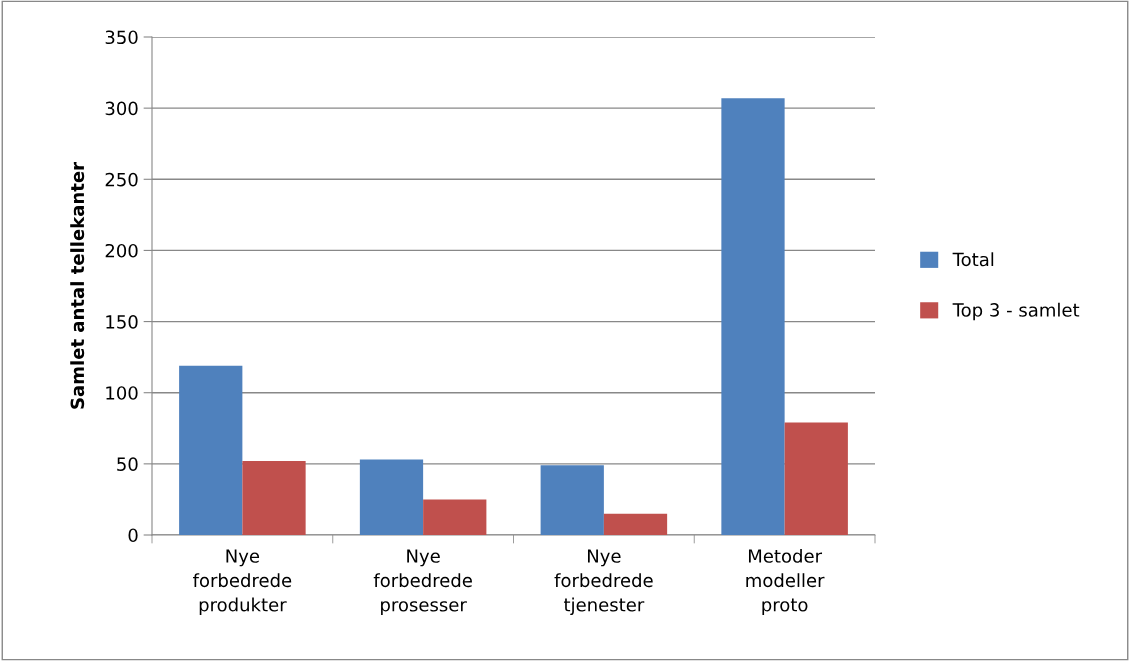 This screenshot has height=661, width=1130. What do you see at coordinates (1016, 311) in the screenshot?
I see `legend-label: Top 3 - samlet` at bounding box center [1016, 311].